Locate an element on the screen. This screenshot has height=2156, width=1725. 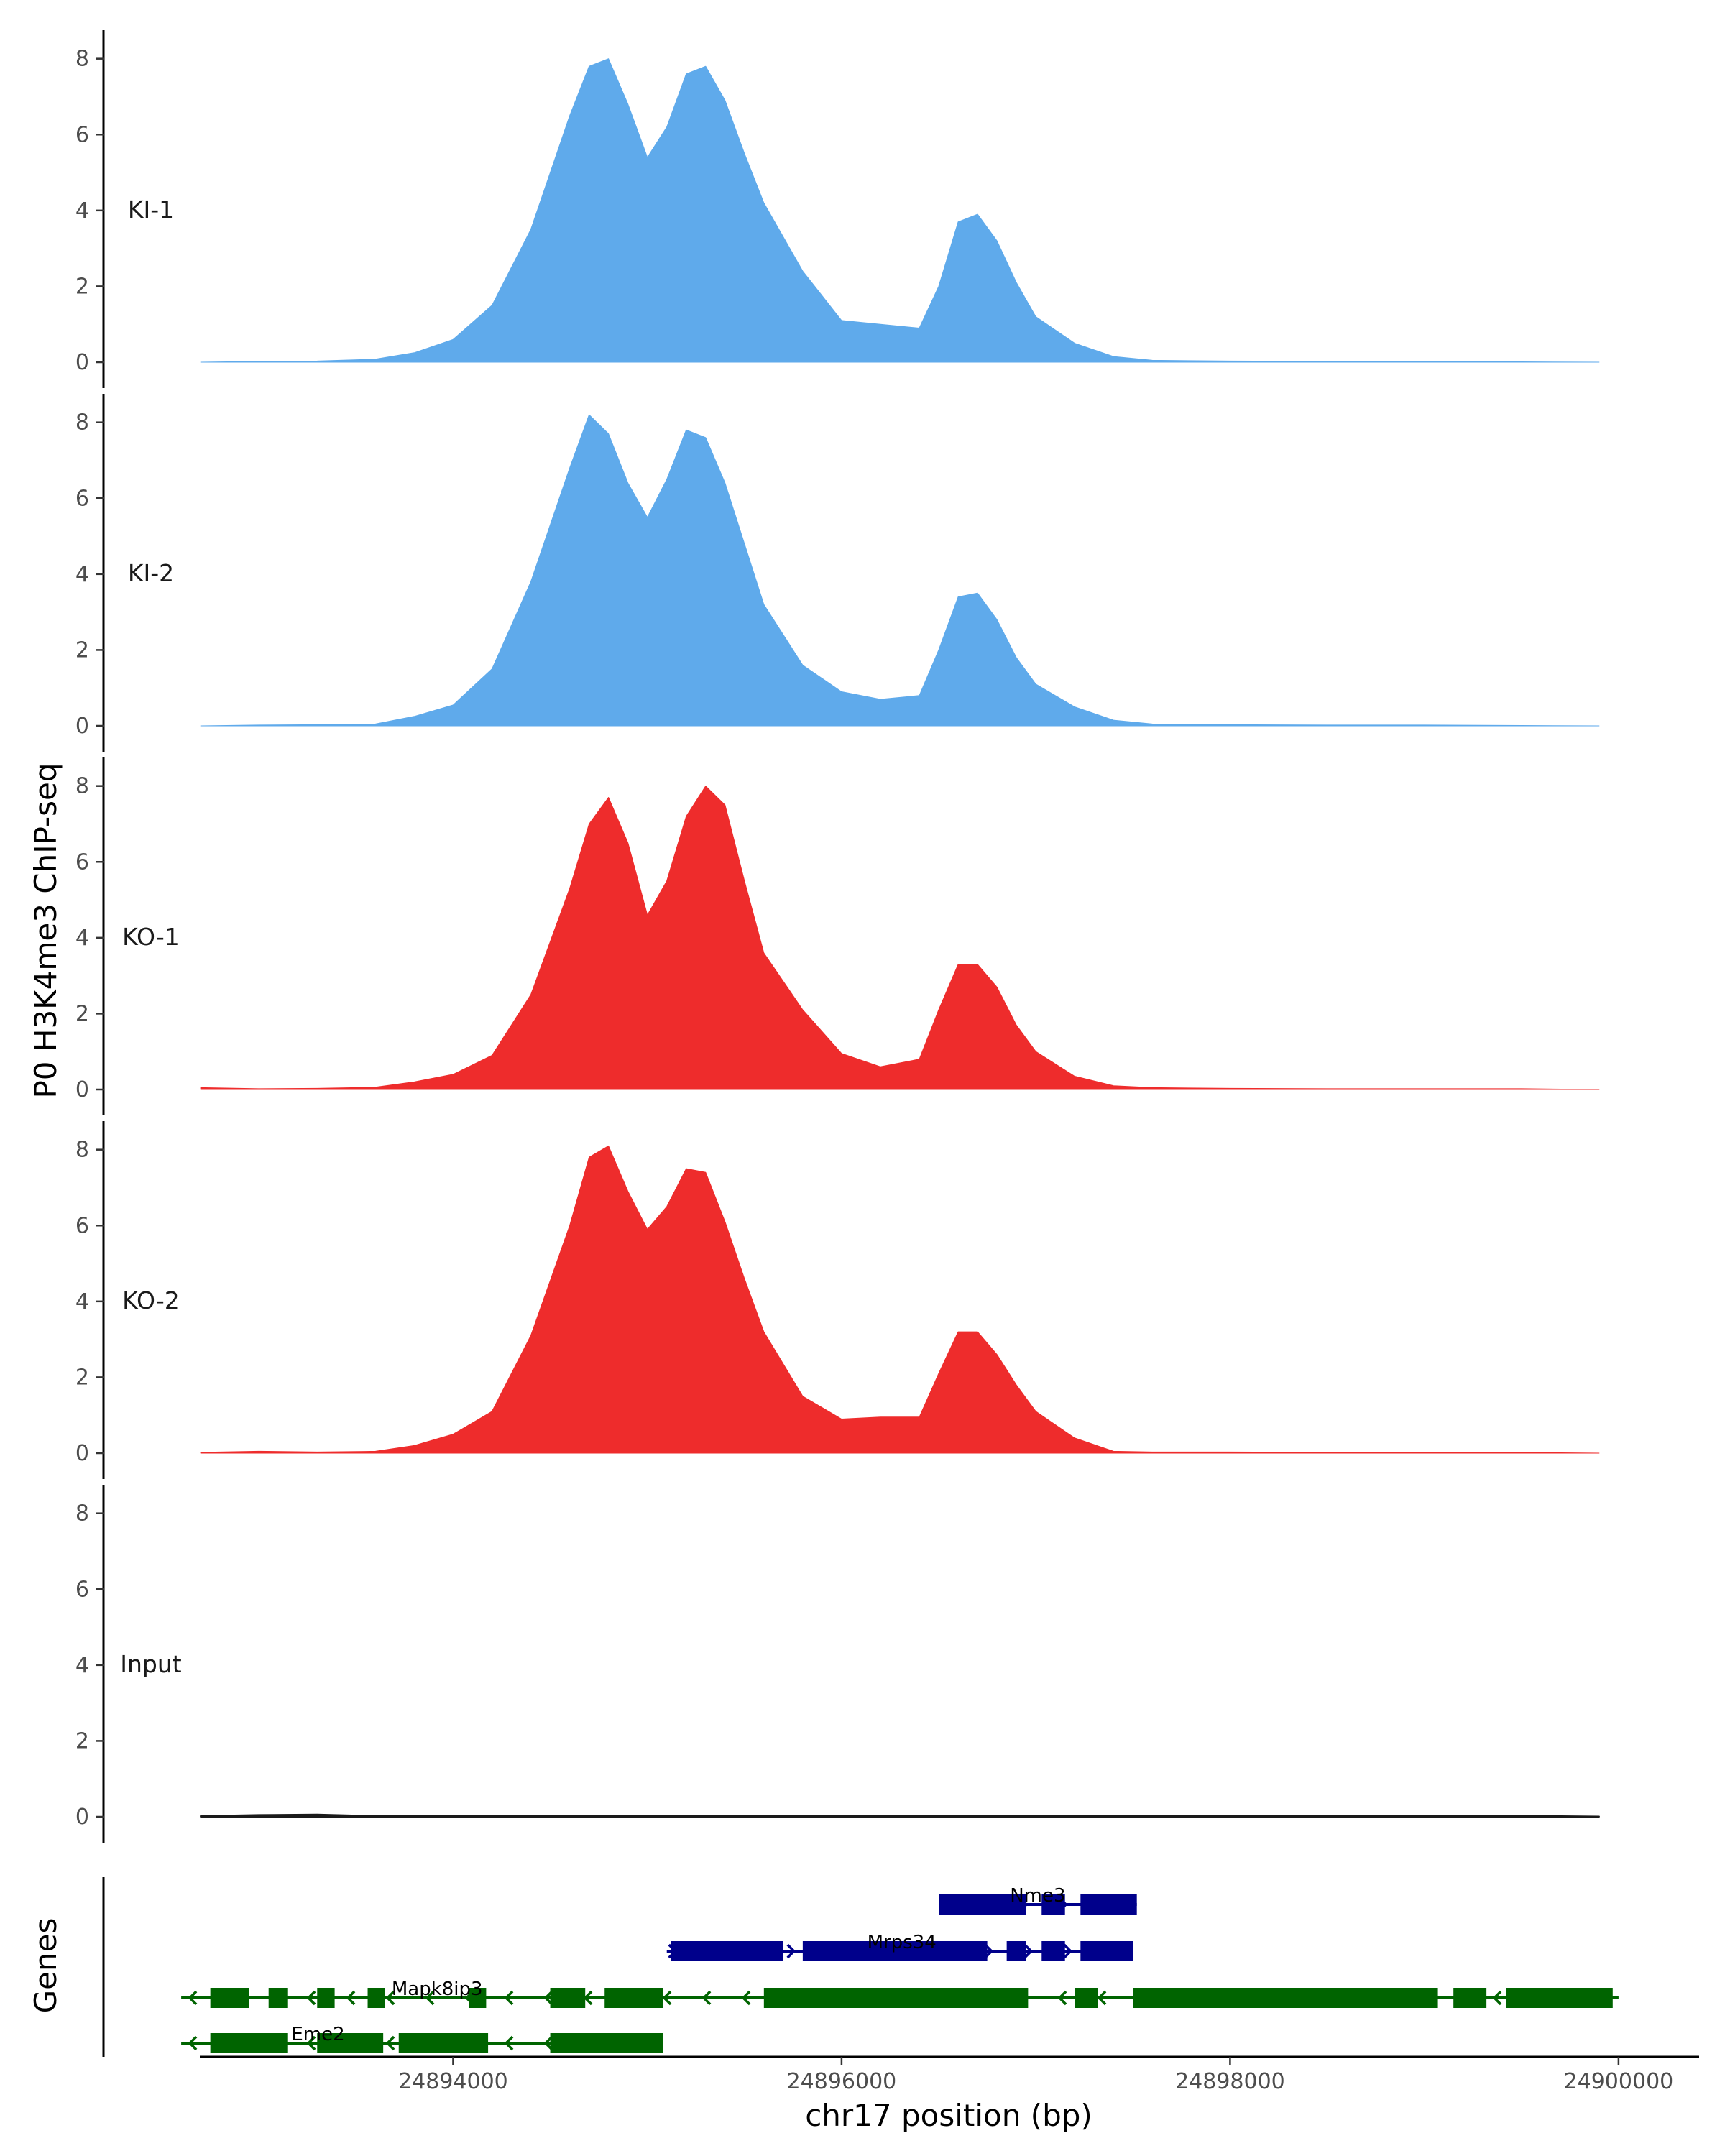
gene-mrps34: Mrps34 is located at coordinates (899, 1946).